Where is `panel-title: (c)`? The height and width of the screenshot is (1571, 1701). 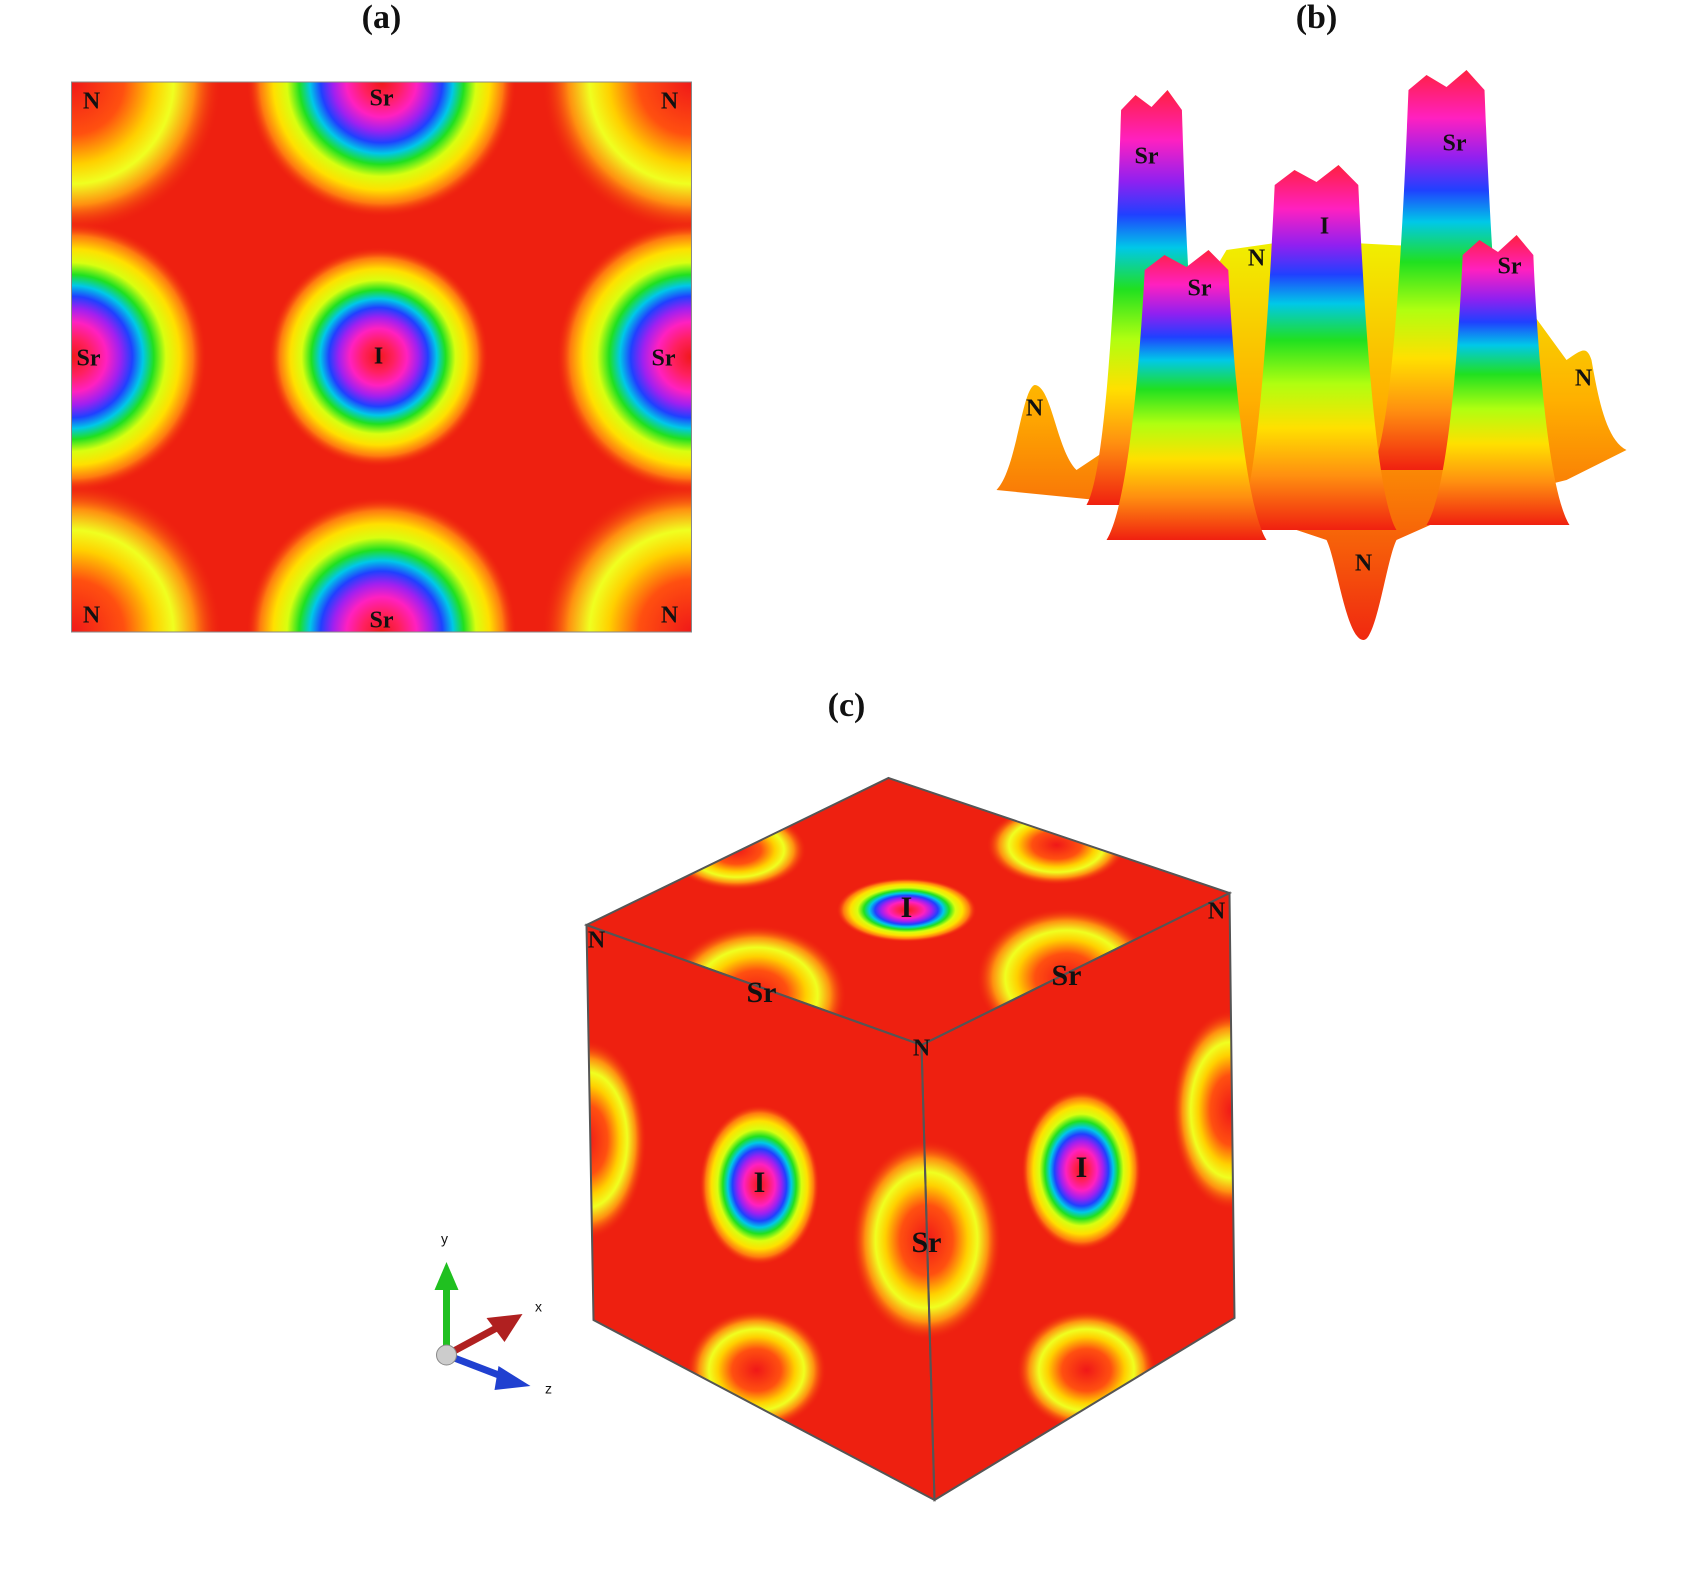 panel-title: (c) is located at coordinates (847, 705).